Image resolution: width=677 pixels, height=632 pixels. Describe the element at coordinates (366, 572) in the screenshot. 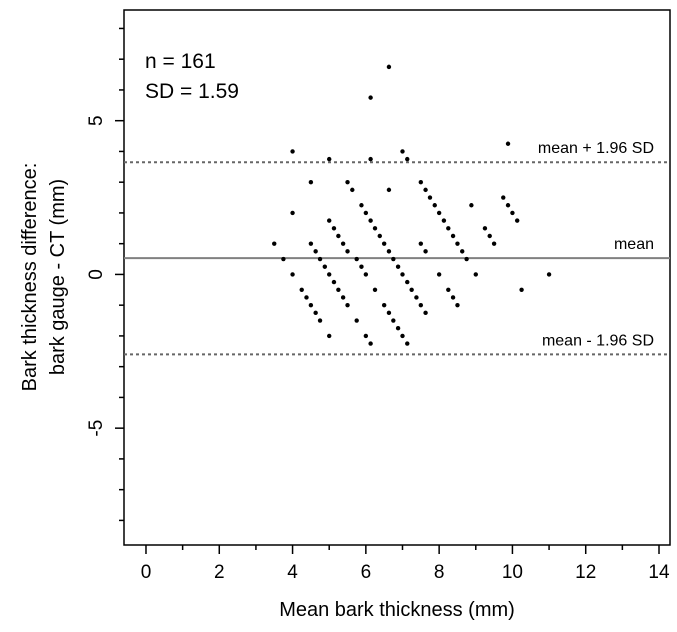

I see `x-tick-label: 6` at that location.